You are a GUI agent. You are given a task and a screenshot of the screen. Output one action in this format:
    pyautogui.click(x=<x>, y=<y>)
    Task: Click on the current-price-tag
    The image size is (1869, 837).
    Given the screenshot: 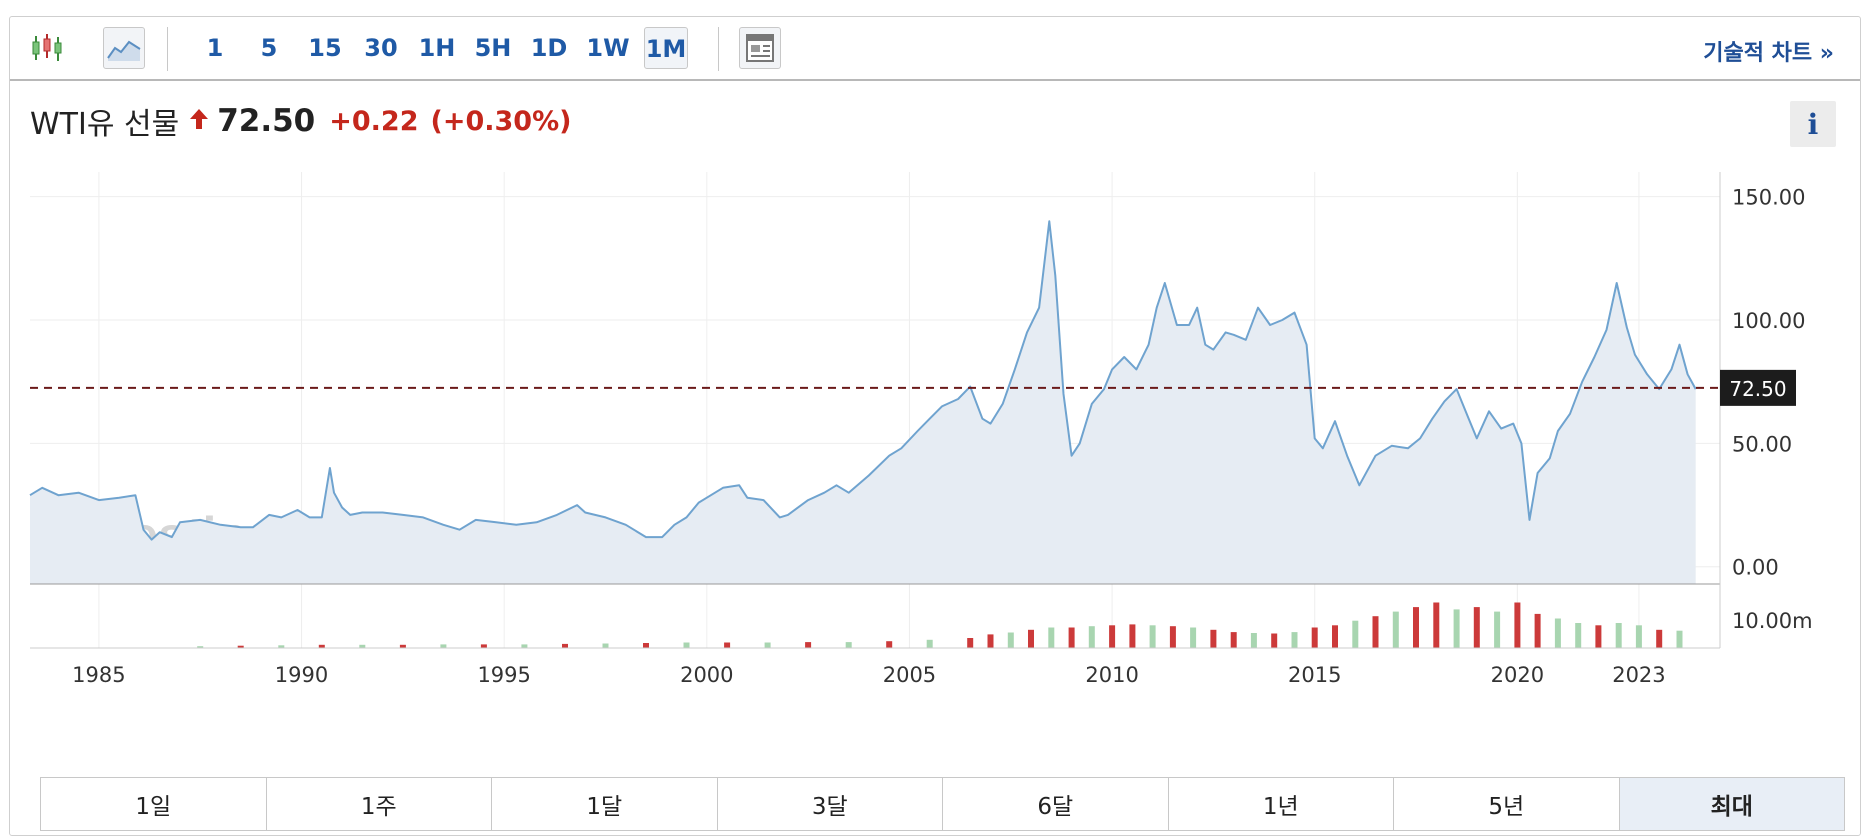 What is the action you would take?
    pyautogui.click(x=1758, y=387)
    